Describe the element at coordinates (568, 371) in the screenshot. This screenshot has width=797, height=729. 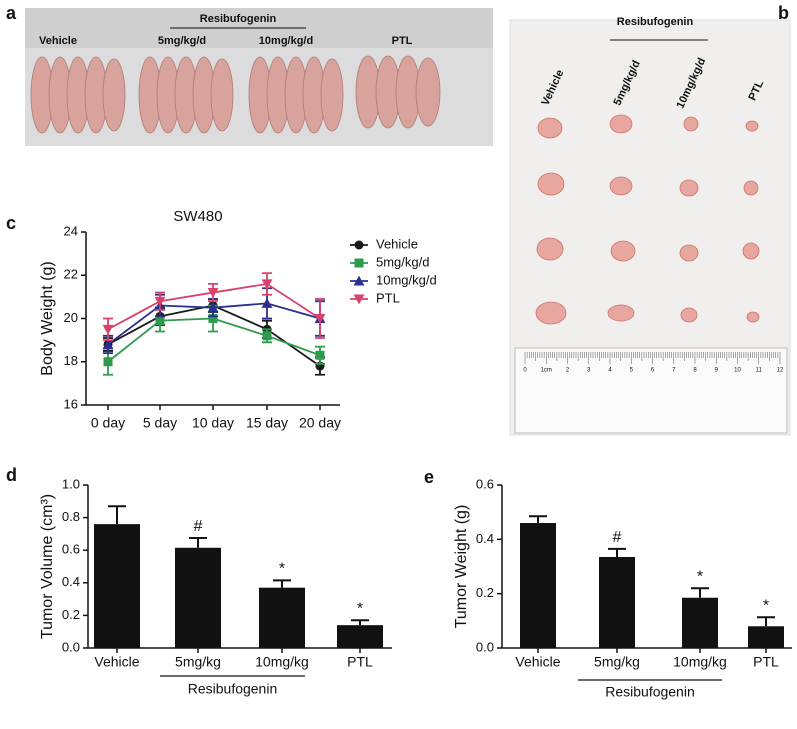
I see `ruler-label: 2` at that location.